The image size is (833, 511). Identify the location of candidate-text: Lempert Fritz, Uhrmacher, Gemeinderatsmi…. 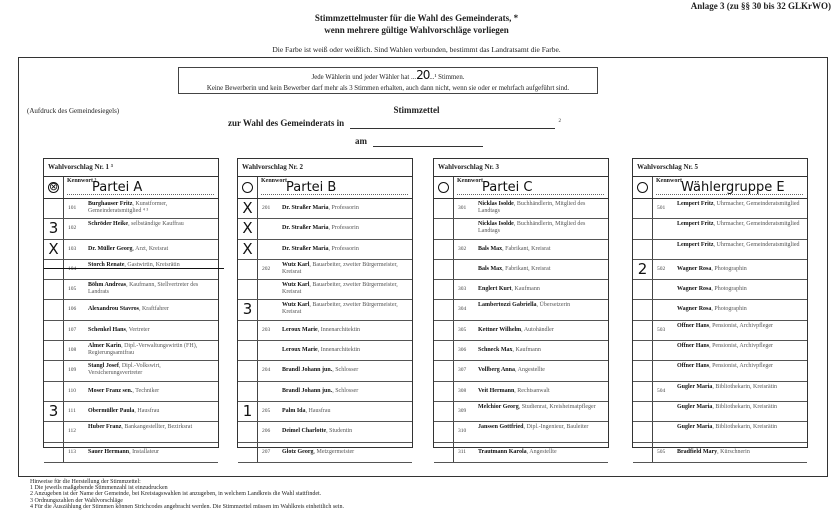
(740, 224).